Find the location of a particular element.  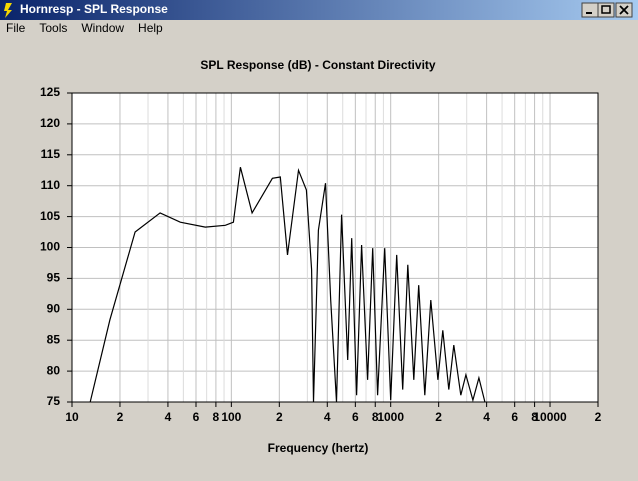

menu-item: File is located at coordinates (16, 28).